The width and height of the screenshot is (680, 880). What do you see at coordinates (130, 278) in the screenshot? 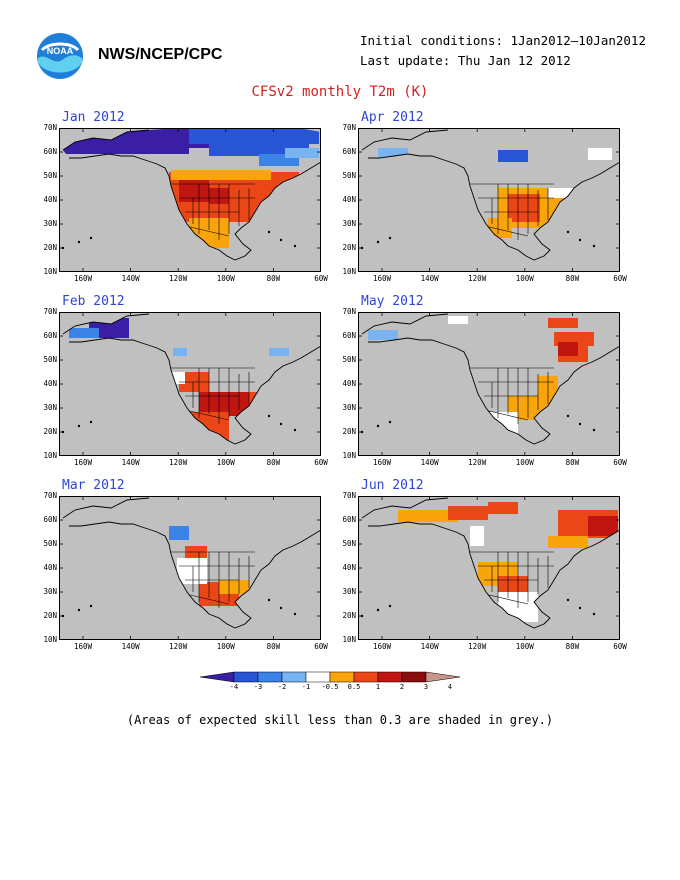
I see `lon-tick-label: 140W` at bounding box center [130, 278].